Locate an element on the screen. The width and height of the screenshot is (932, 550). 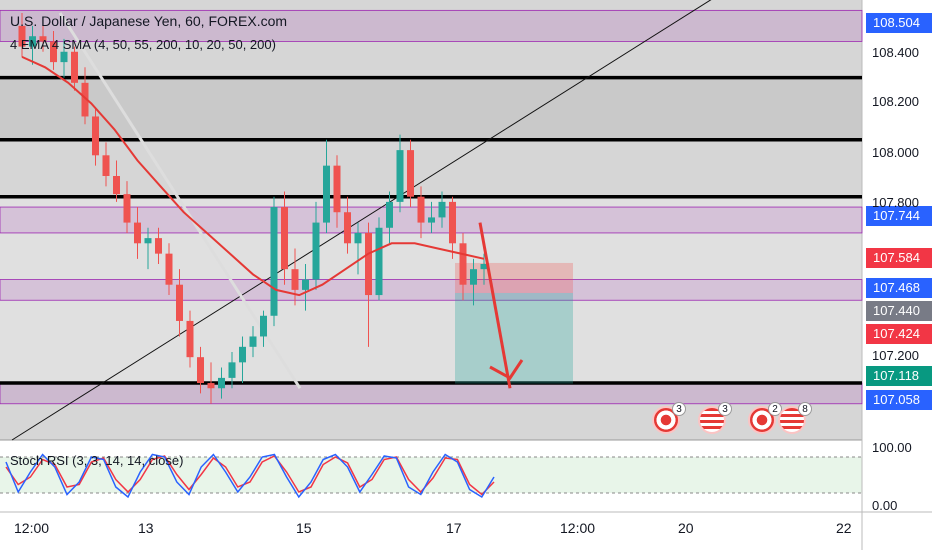
price-axis-label: 108.400 is located at coordinates (895, 52).